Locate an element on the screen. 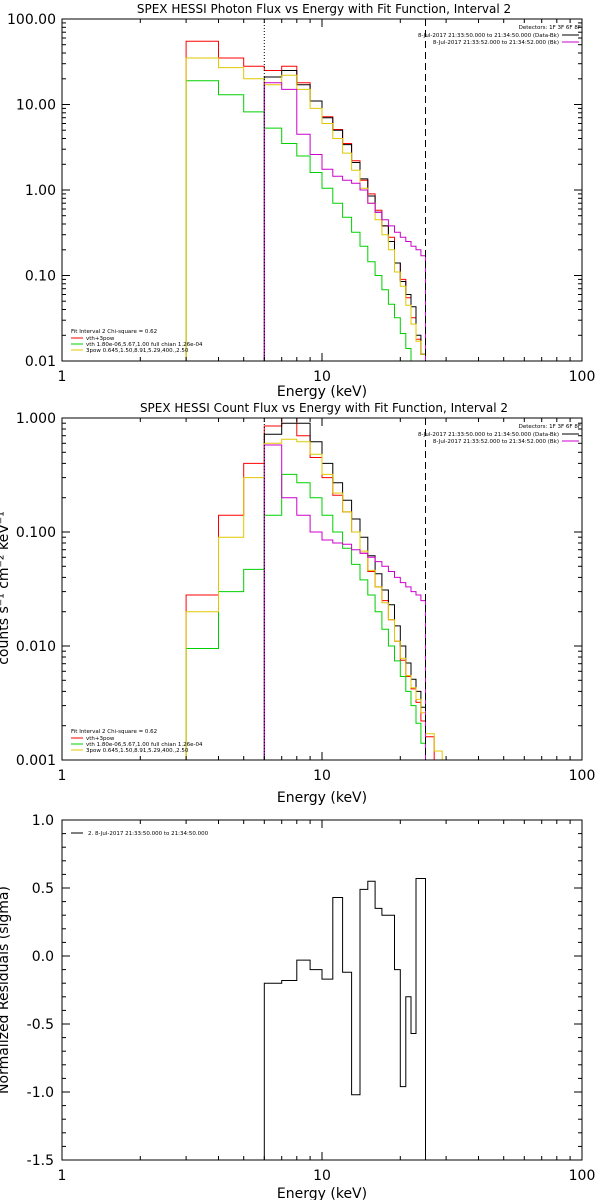 The width and height of the screenshot is (600, 1200). count-flux-series is located at coordinates (314, 588).